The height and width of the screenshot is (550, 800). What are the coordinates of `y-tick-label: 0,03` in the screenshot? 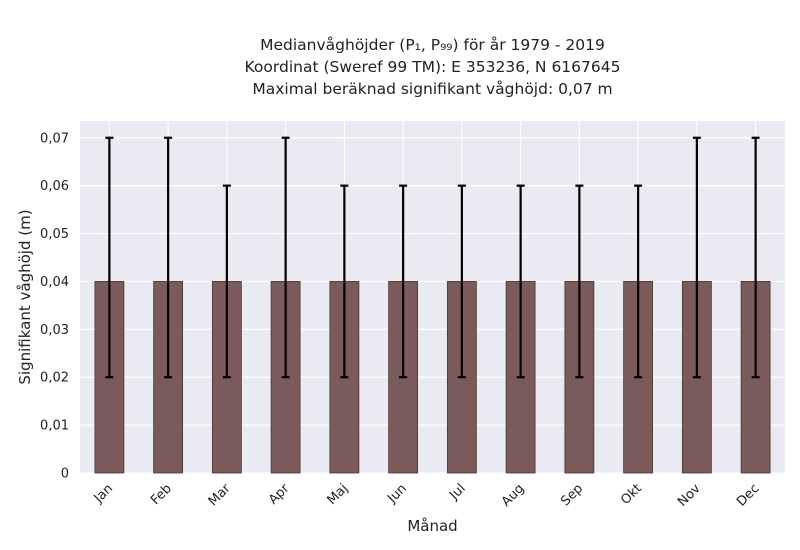 It's located at (54, 330).